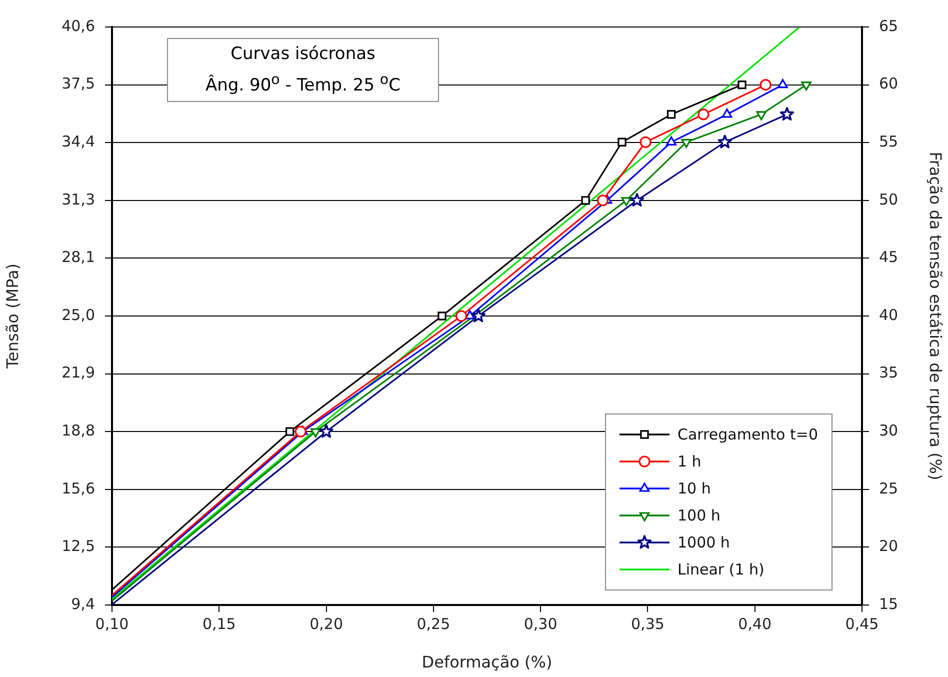  What do you see at coordinates (720, 569) in the screenshot?
I see `legend-label: Linear (1 h)` at bounding box center [720, 569].